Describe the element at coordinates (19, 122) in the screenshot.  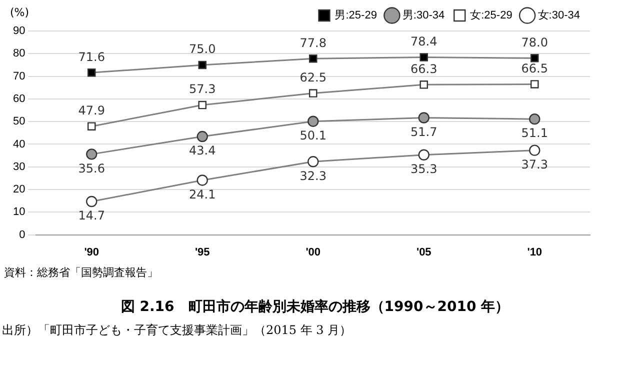
I see `y-tick-label: 50` at that location.